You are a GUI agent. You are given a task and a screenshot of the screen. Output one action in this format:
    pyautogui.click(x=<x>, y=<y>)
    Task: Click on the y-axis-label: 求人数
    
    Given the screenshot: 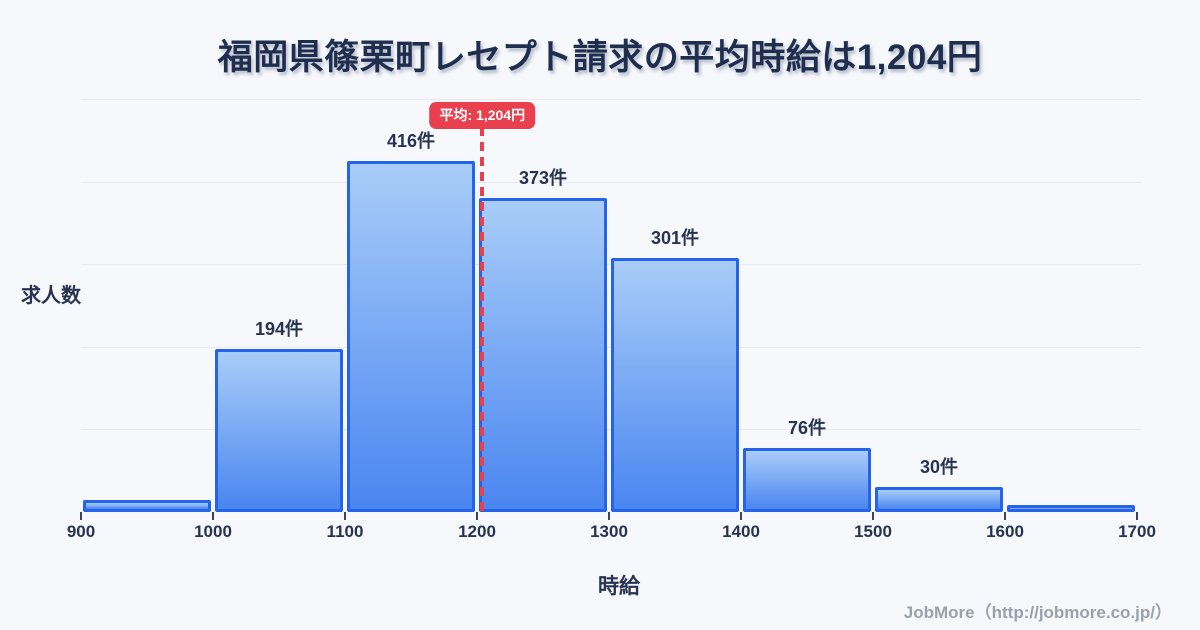 What is the action you would take?
    pyautogui.click(x=51, y=296)
    